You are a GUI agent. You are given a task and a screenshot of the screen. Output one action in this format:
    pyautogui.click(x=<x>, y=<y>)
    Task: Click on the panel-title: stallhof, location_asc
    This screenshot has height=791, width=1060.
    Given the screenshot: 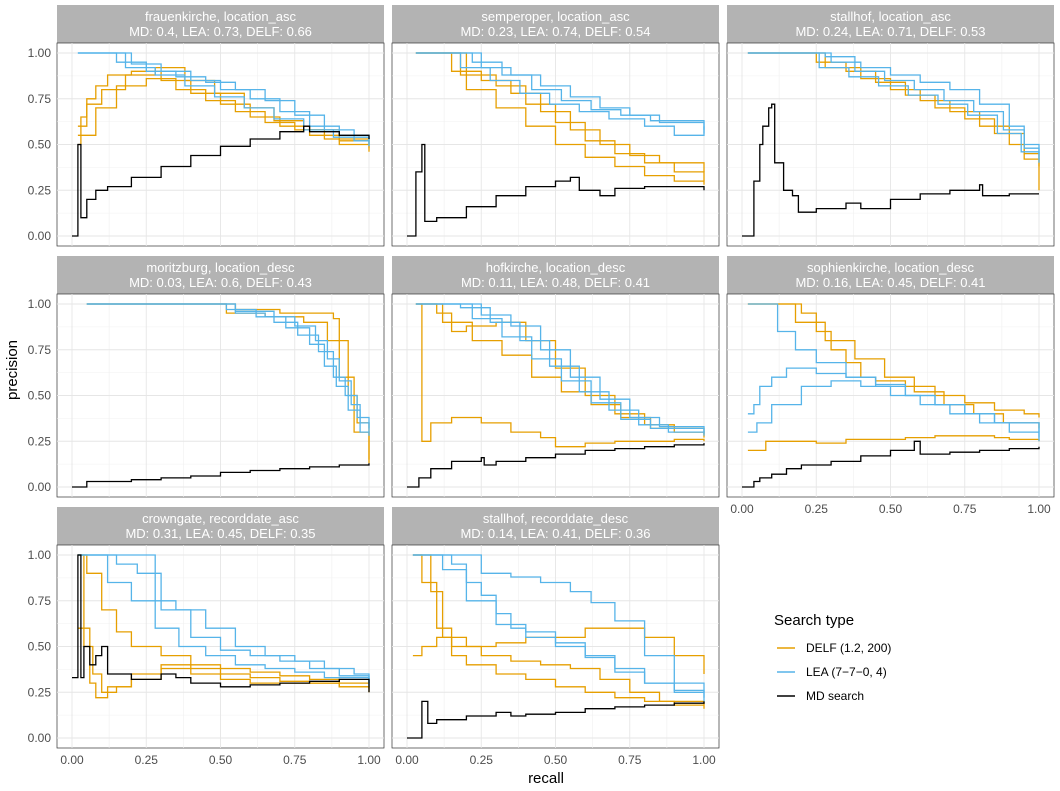 What is the action you would take?
    pyautogui.click(x=890, y=16)
    